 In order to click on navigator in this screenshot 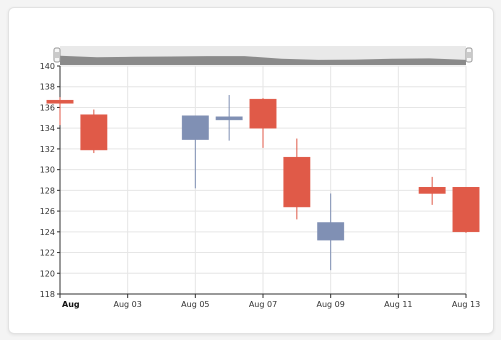, I will do `click(263, 55)`.